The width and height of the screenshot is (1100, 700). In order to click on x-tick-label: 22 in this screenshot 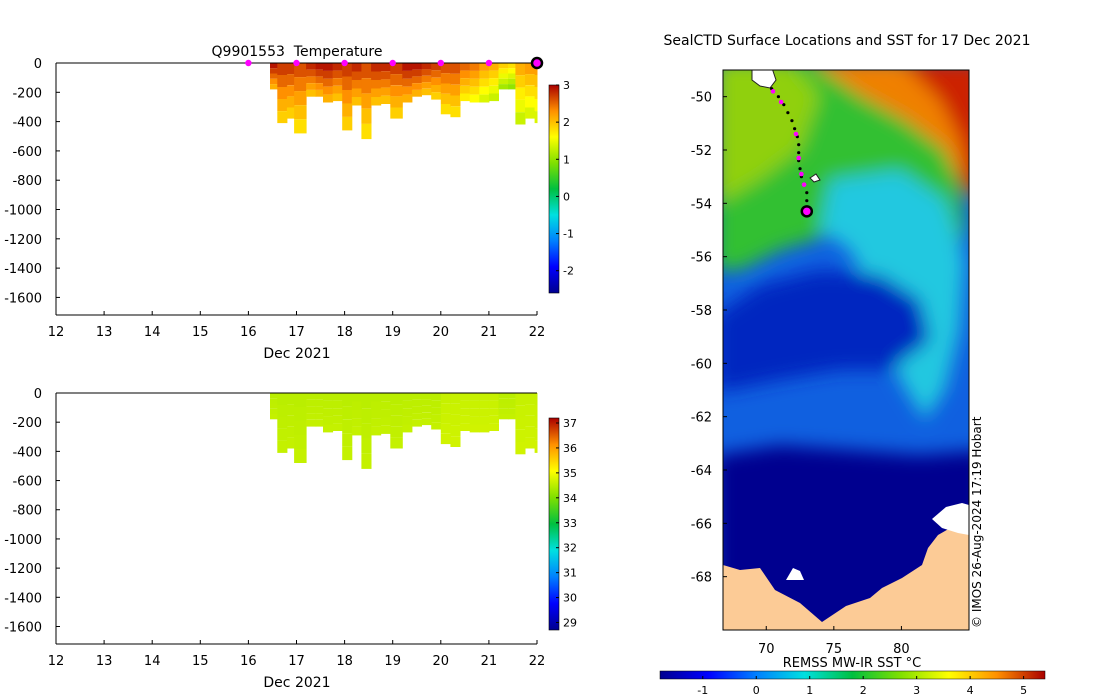, I will do `click(537, 332)`.